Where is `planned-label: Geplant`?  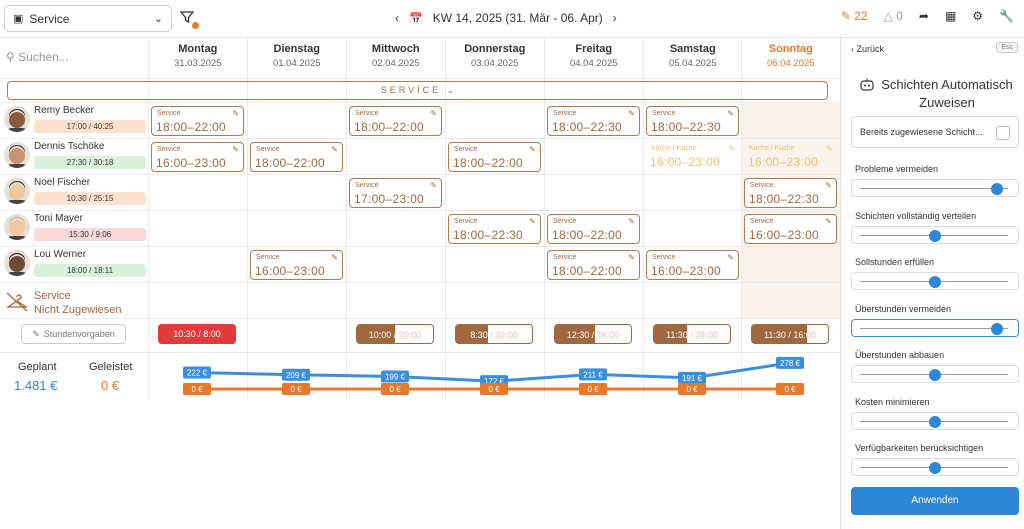 planned-label: Geplant is located at coordinates (37, 367).